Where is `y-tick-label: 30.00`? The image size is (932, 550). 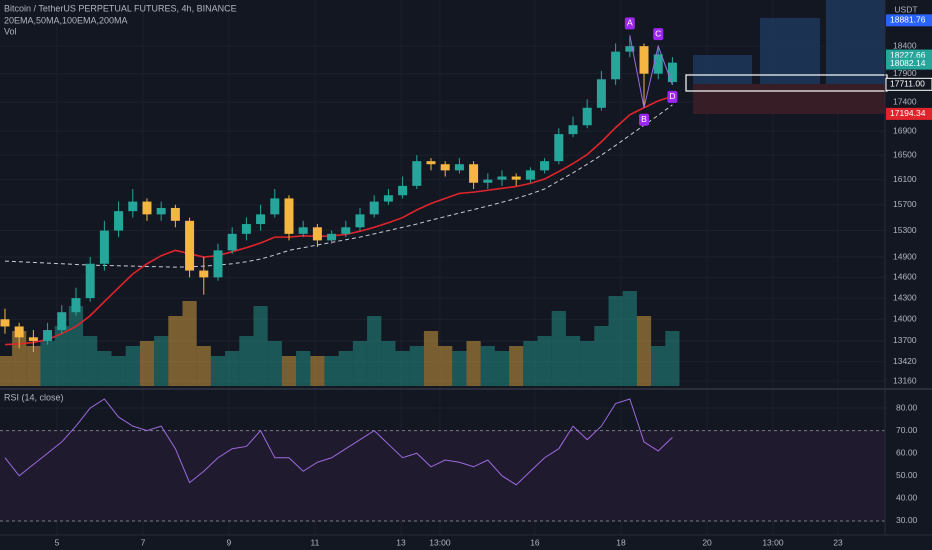
y-tick-label: 30.00 is located at coordinates (907, 520).